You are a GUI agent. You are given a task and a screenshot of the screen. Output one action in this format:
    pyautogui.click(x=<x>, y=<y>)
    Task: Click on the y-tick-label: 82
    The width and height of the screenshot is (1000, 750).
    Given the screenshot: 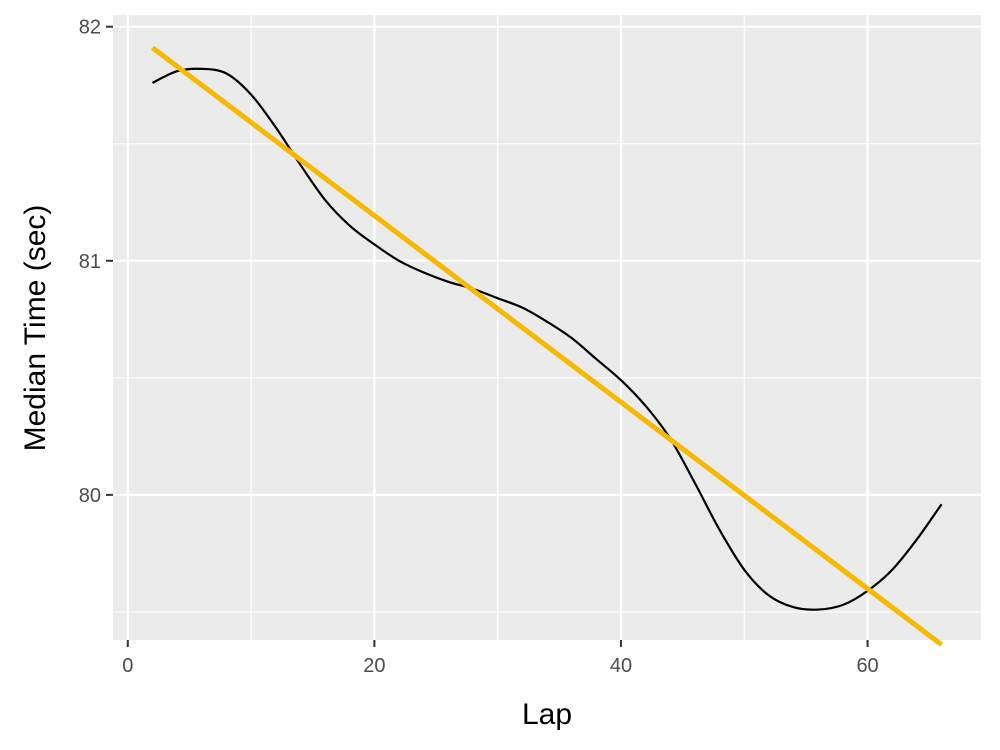 What is the action you would take?
    pyautogui.click(x=90, y=28)
    